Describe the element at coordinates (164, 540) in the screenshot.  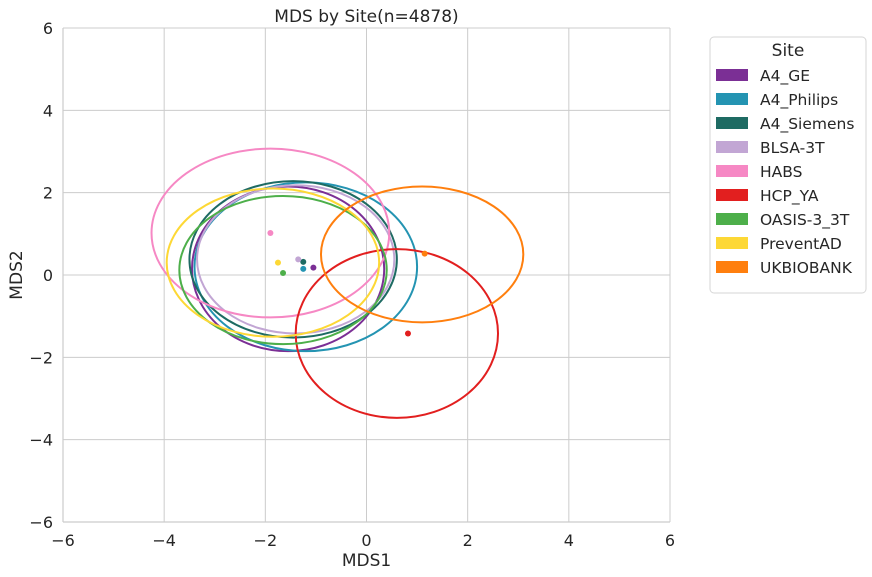
I see `x-tick-label: −4` at that location.